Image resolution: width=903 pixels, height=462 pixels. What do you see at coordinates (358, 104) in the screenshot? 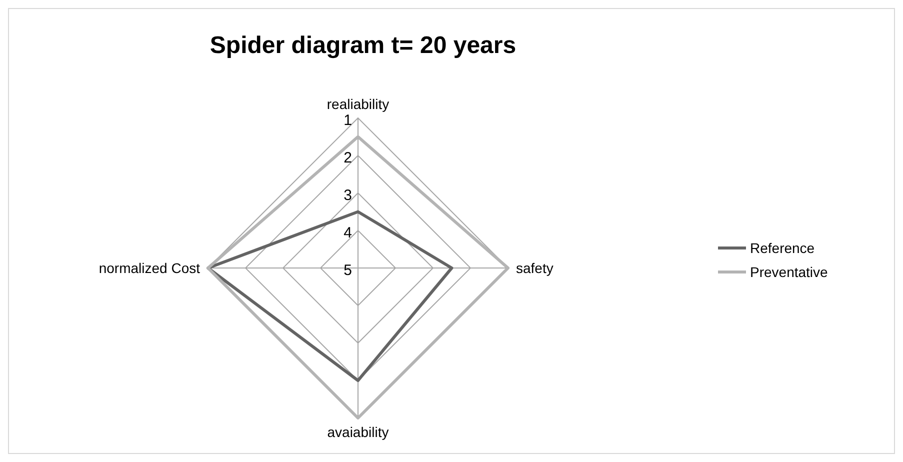
I see `spoke-label: realiability` at bounding box center [358, 104].